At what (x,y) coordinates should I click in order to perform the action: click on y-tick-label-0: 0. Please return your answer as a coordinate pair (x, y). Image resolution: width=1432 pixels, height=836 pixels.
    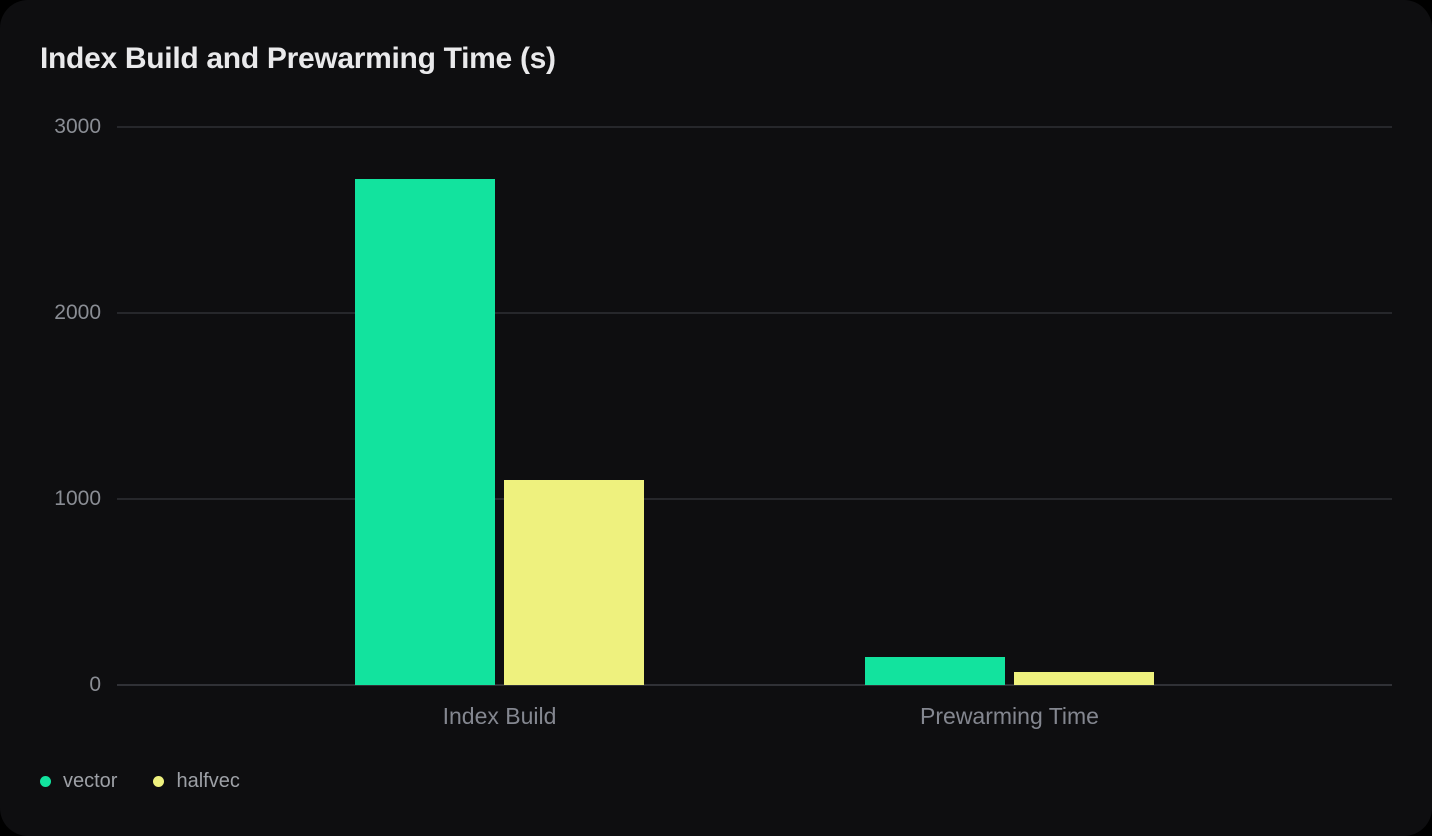
    Looking at the image, I should click on (95, 684).